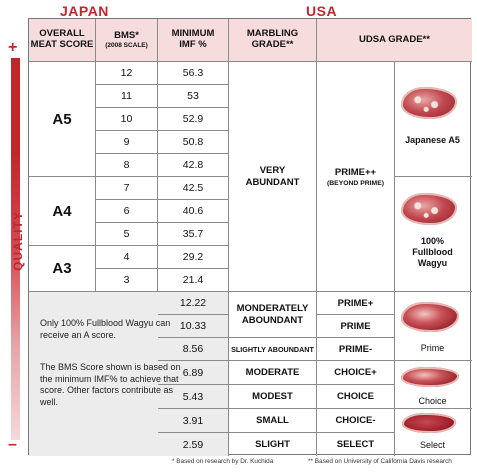  Describe the element at coordinates (433, 234) in the screenshot. I see `fullblood-wagyu-image-cell` at that location.